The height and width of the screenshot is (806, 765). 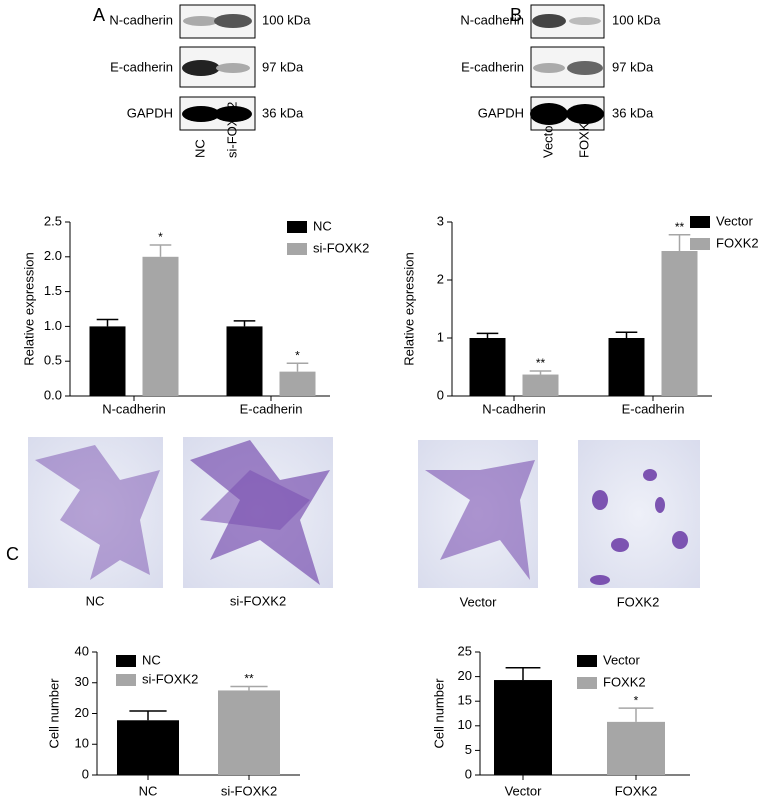 I want to click on y-tick-label: 2, so click(x=440, y=278).